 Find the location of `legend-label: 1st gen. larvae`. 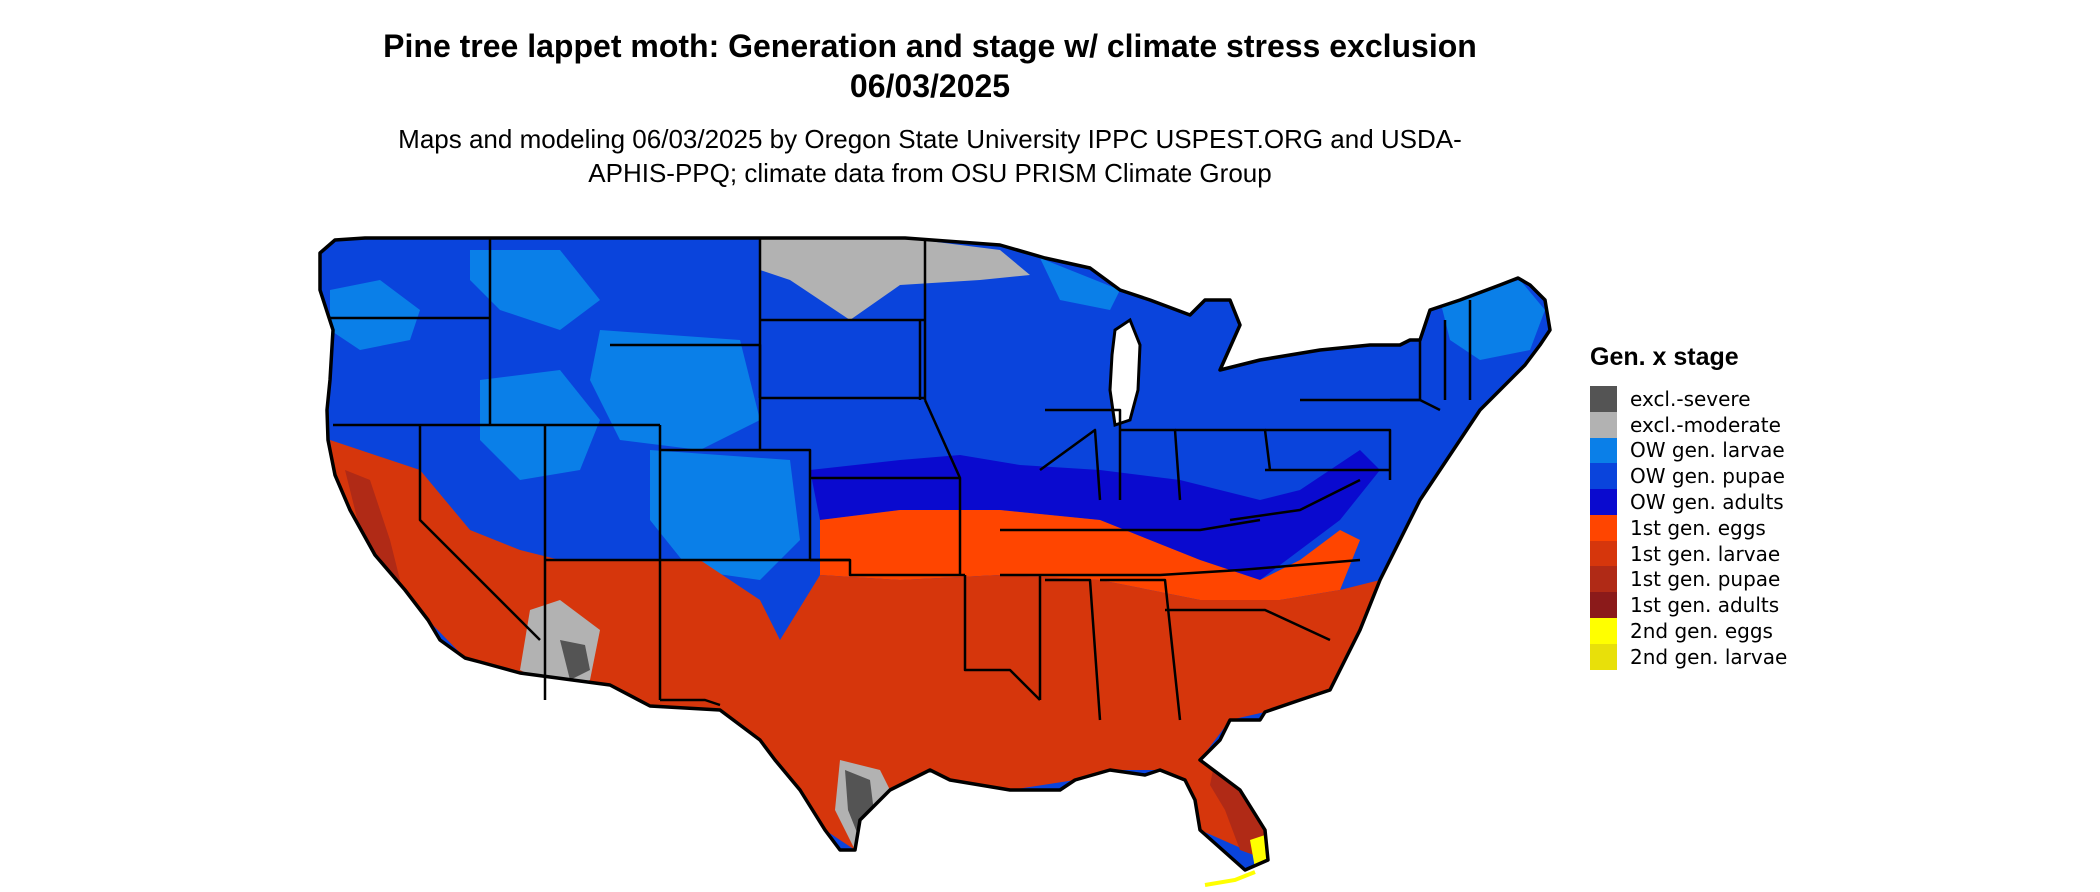

legend-label: 1st gen. larvae is located at coordinates (1705, 553).